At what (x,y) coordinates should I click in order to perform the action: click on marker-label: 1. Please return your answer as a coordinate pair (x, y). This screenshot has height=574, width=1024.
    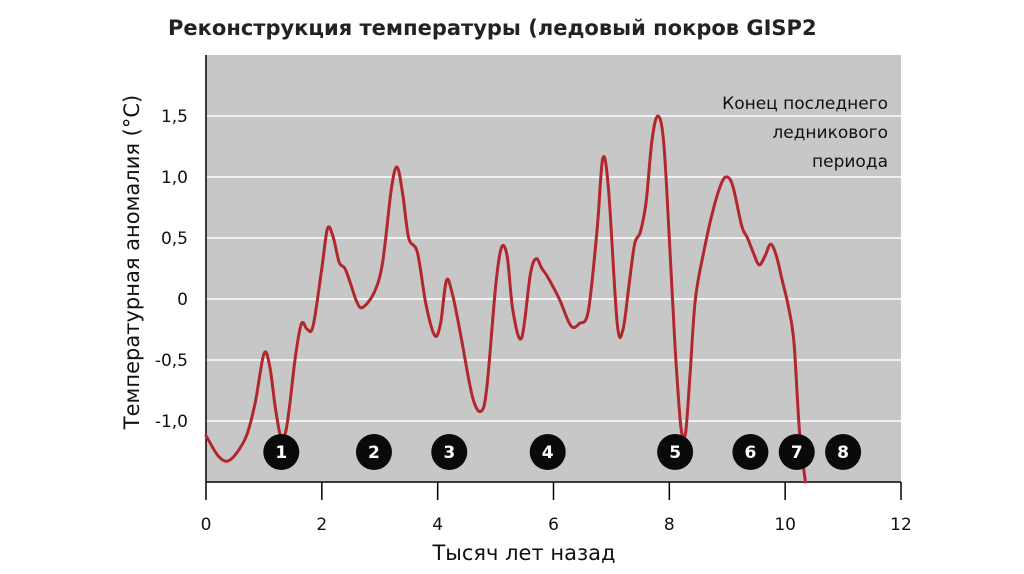
    Looking at the image, I should click on (281, 453).